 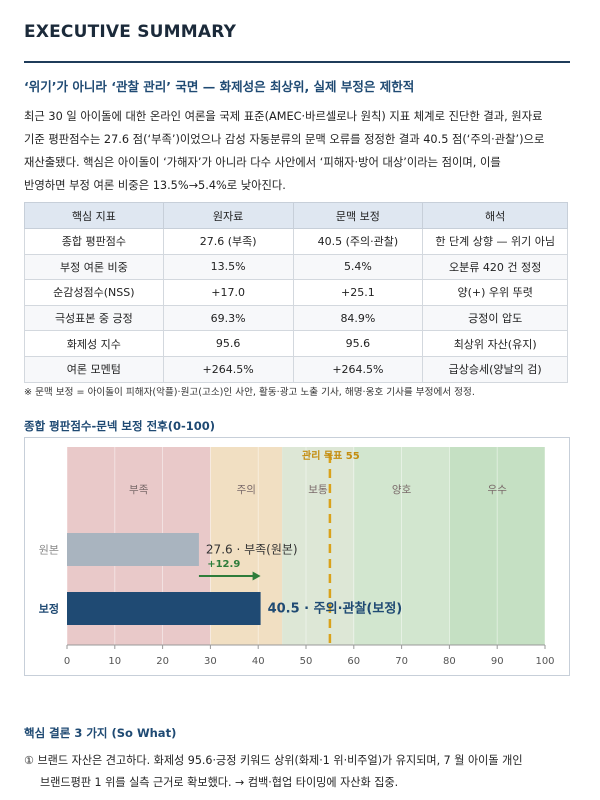 What do you see at coordinates (495, 267) in the screenshot?
I see `table-cell: 오분류 420 건 정정` at bounding box center [495, 267].